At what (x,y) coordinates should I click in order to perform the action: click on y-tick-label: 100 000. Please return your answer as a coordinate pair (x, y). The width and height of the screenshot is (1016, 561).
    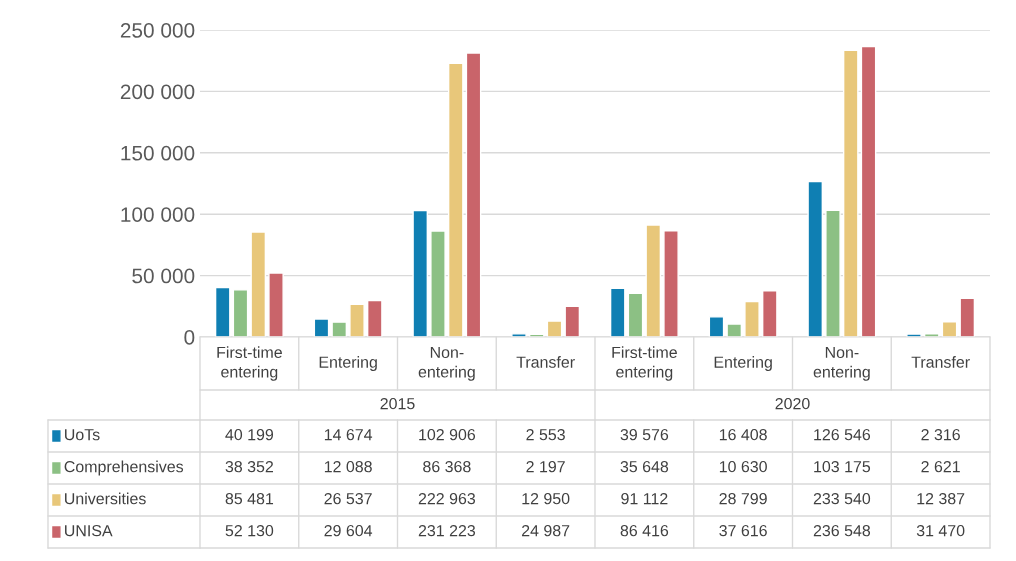
    Looking at the image, I should click on (158, 214).